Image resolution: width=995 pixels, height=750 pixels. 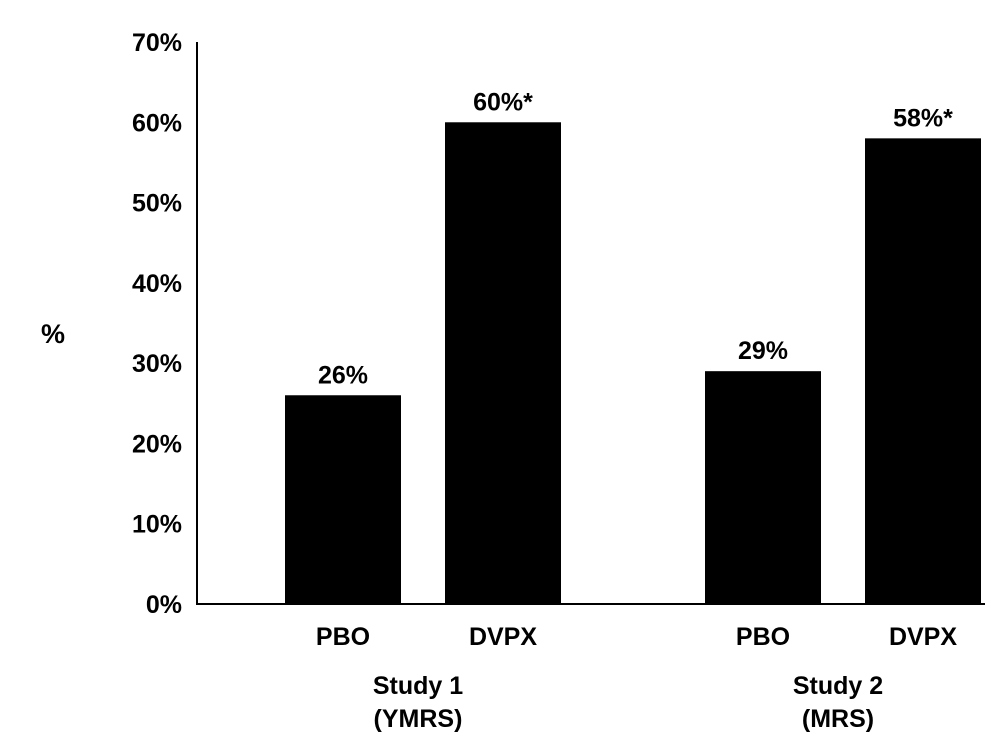 What do you see at coordinates (53, 334) in the screenshot?
I see `y-axis-title: %` at bounding box center [53, 334].